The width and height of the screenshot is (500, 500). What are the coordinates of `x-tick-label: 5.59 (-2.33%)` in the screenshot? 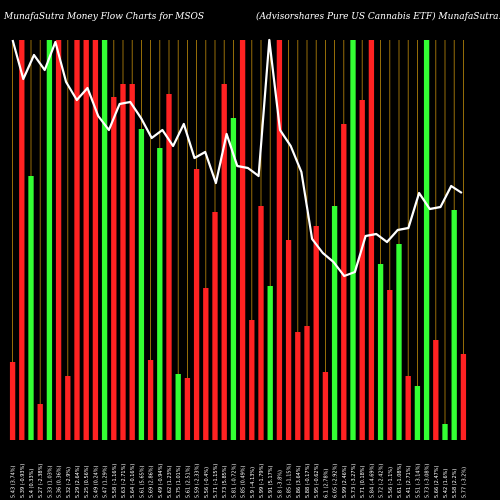 It's located at (198, 481).